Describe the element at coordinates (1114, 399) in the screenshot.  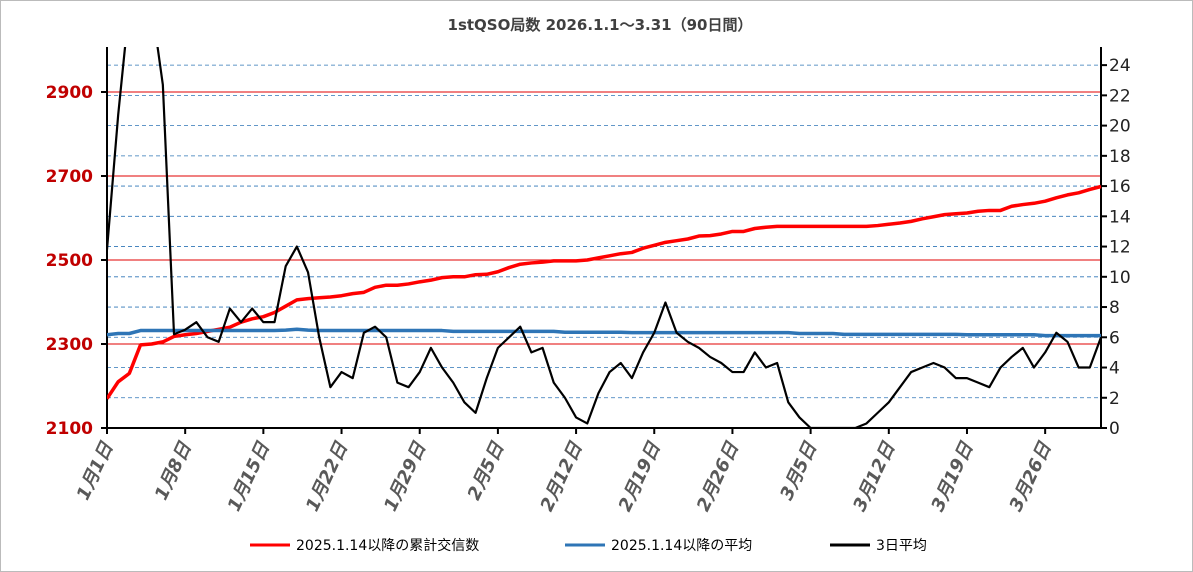
I see `y2-tick-label: 2` at that location.